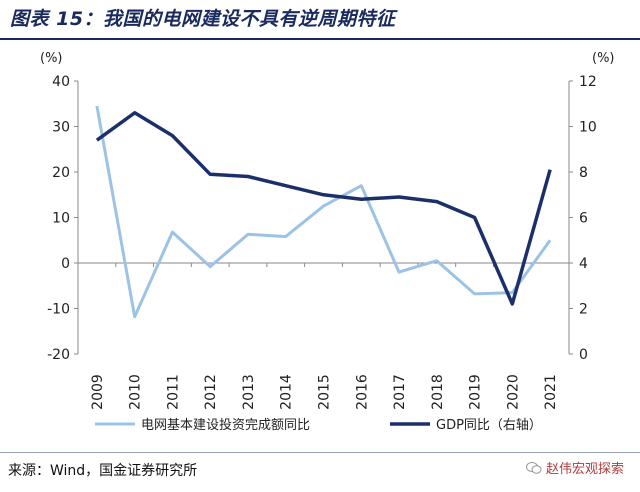 The height and width of the screenshot is (492, 640). I want to click on source-divider, so click(320, 452).